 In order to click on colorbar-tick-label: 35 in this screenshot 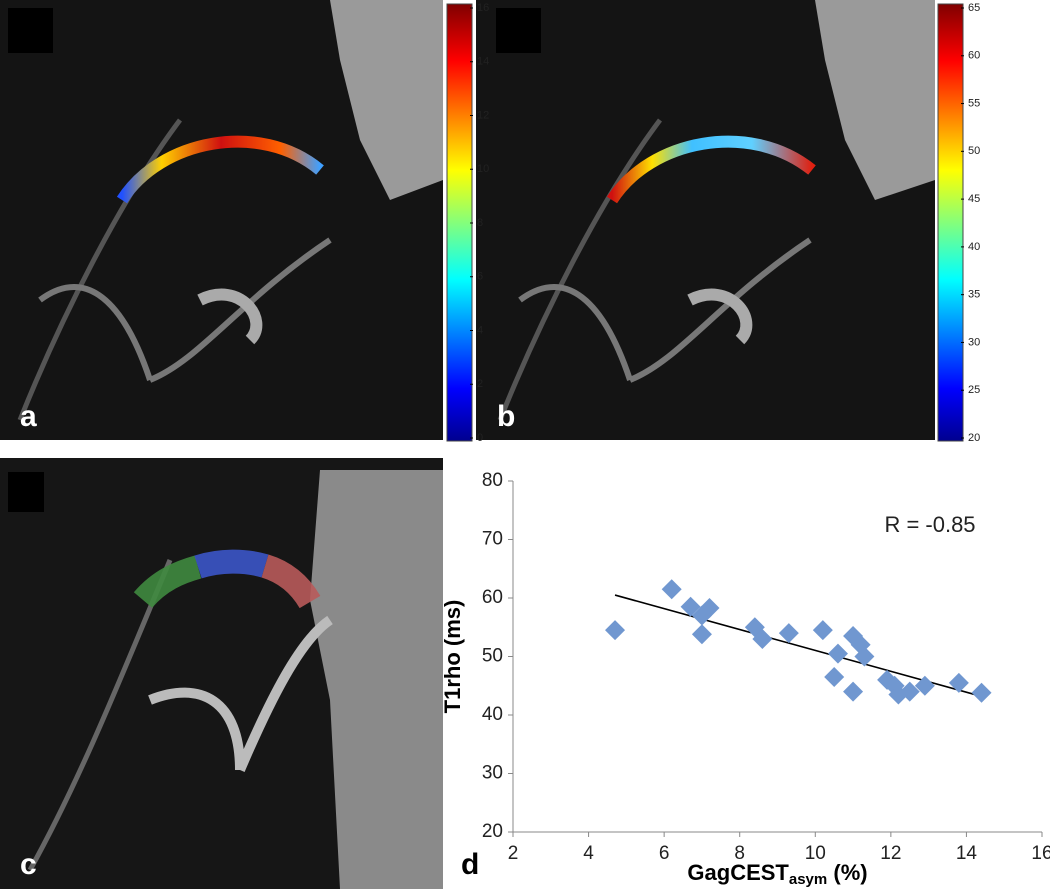, I will do `click(974, 295)`.